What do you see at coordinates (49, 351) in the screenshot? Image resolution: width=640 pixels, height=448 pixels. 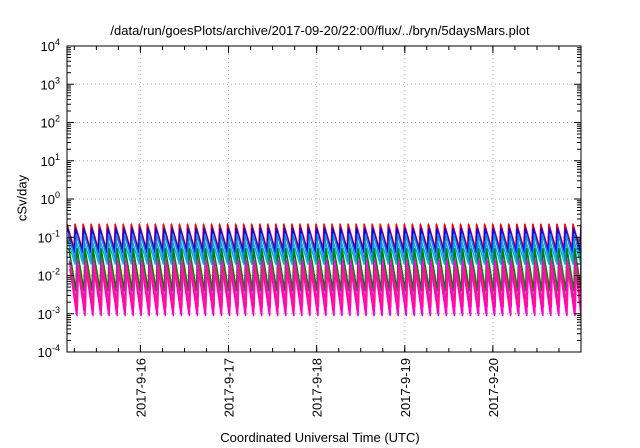 I see `y-tick-label: 10⁻⁴` at bounding box center [49, 351].